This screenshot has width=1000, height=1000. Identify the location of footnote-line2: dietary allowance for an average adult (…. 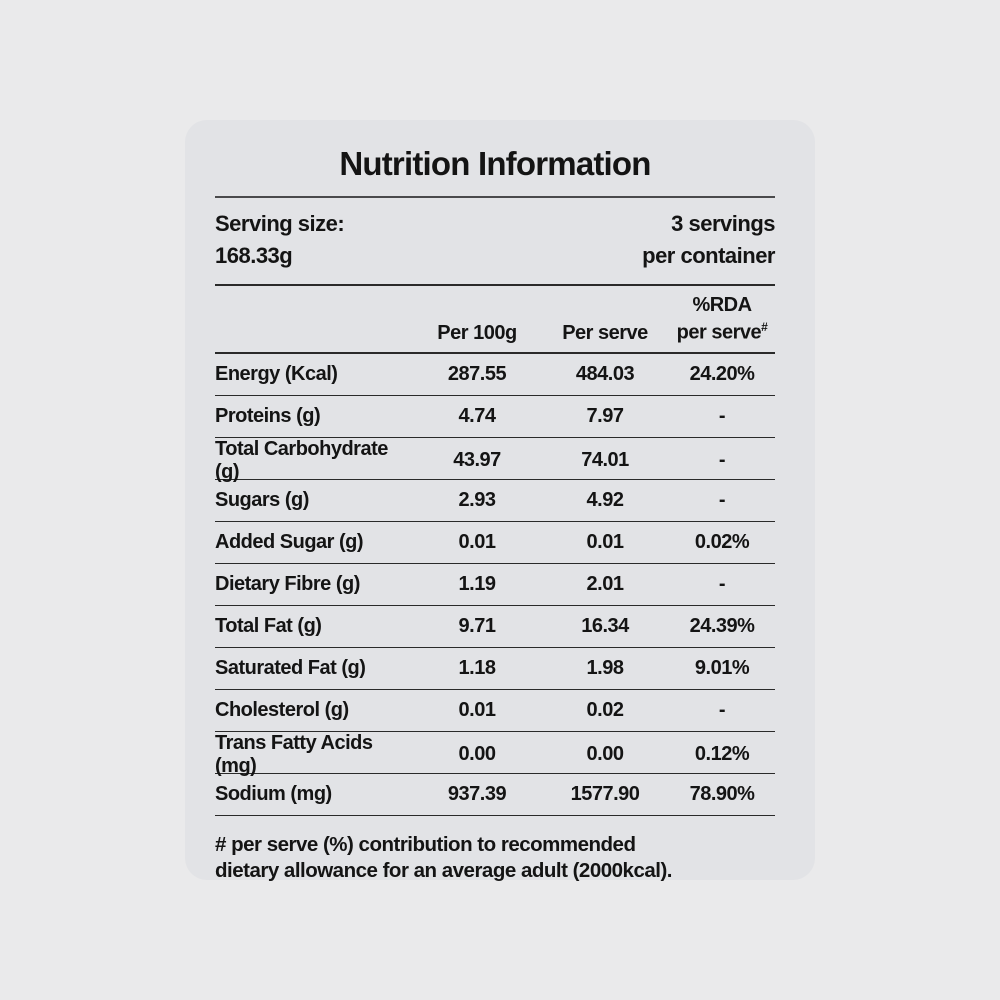
(443, 870).